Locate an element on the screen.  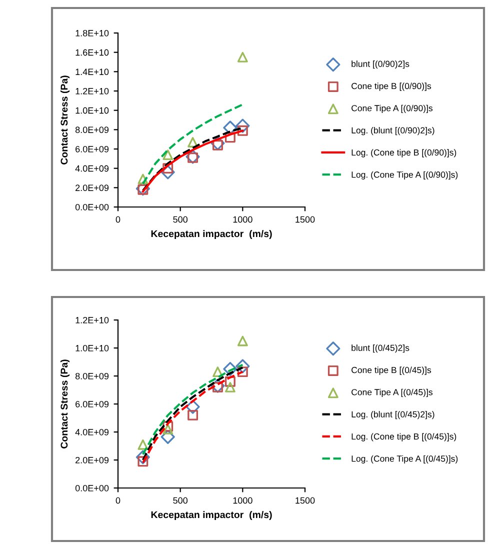
y-tick-label: 1.6E+10 is located at coordinates (92, 52).